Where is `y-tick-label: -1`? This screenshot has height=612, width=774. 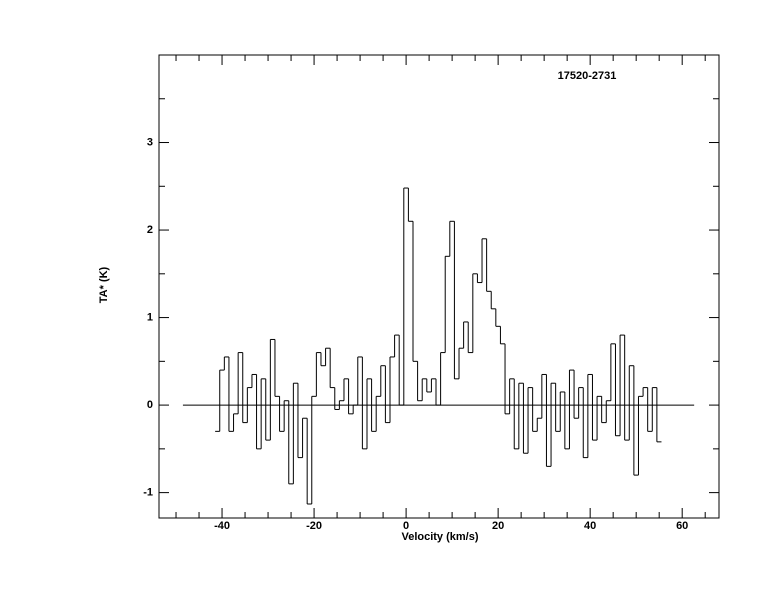
y-tick-label: -1 is located at coordinates (148, 493).